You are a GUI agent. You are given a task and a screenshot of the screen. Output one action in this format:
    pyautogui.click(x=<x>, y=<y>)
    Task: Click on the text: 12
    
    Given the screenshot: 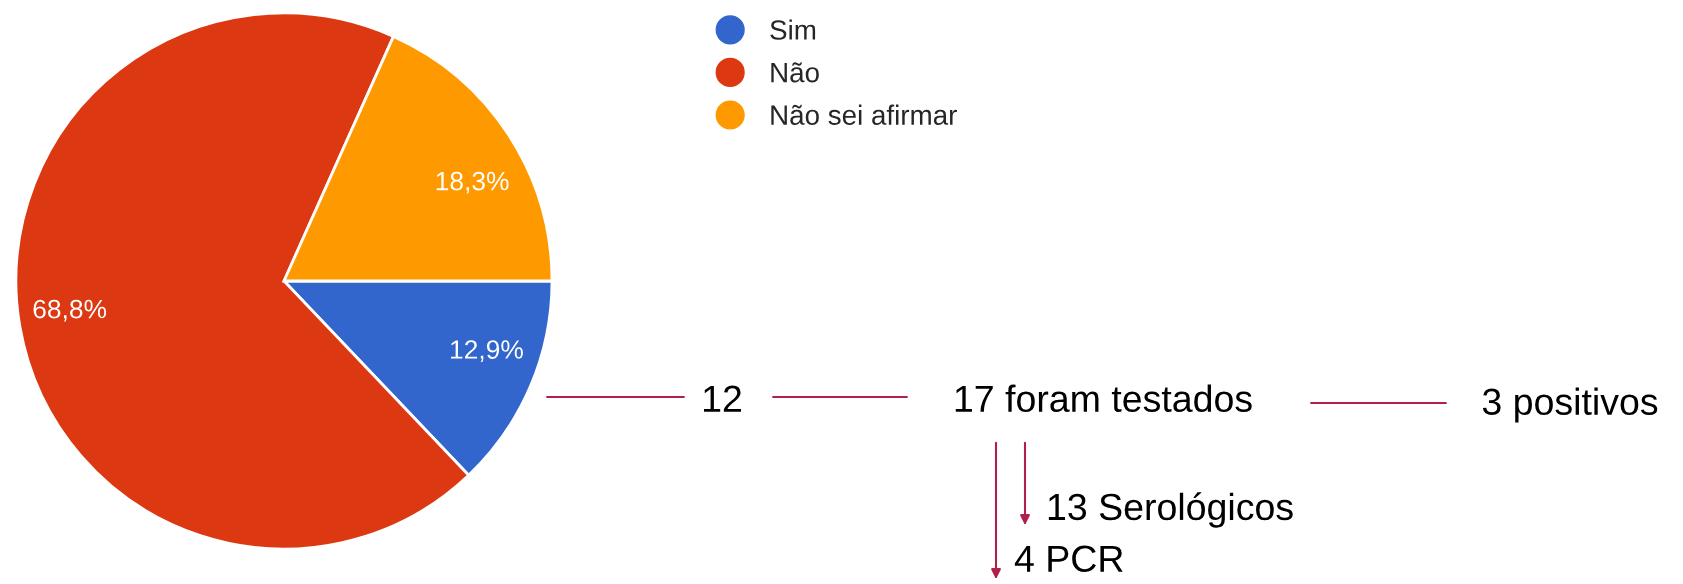 What is the action you would take?
    pyautogui.click(x=722, y=398)
    